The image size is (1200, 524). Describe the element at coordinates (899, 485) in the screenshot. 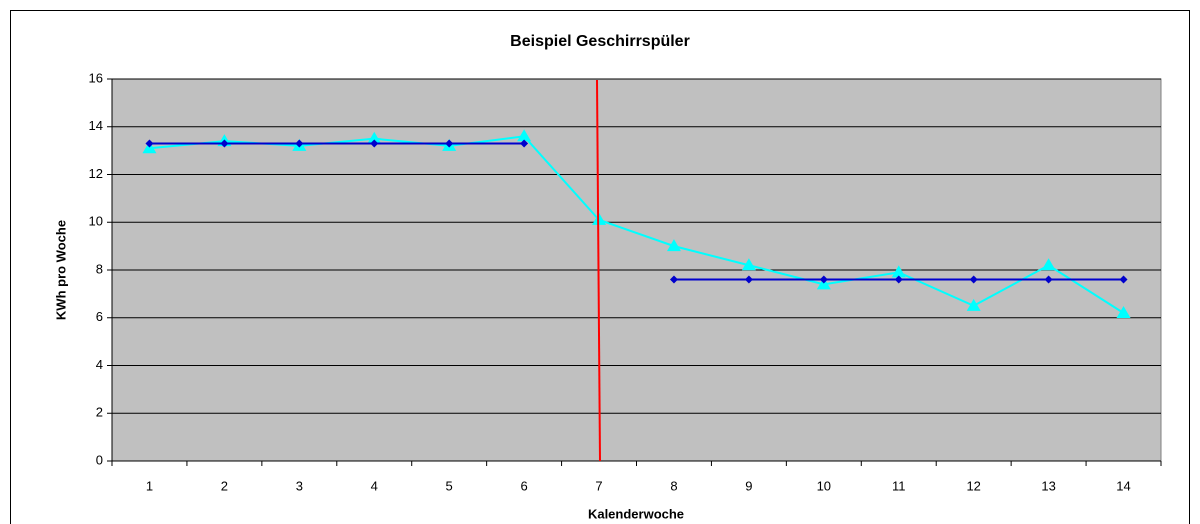

I see `x-tick-label: 11` at that location.